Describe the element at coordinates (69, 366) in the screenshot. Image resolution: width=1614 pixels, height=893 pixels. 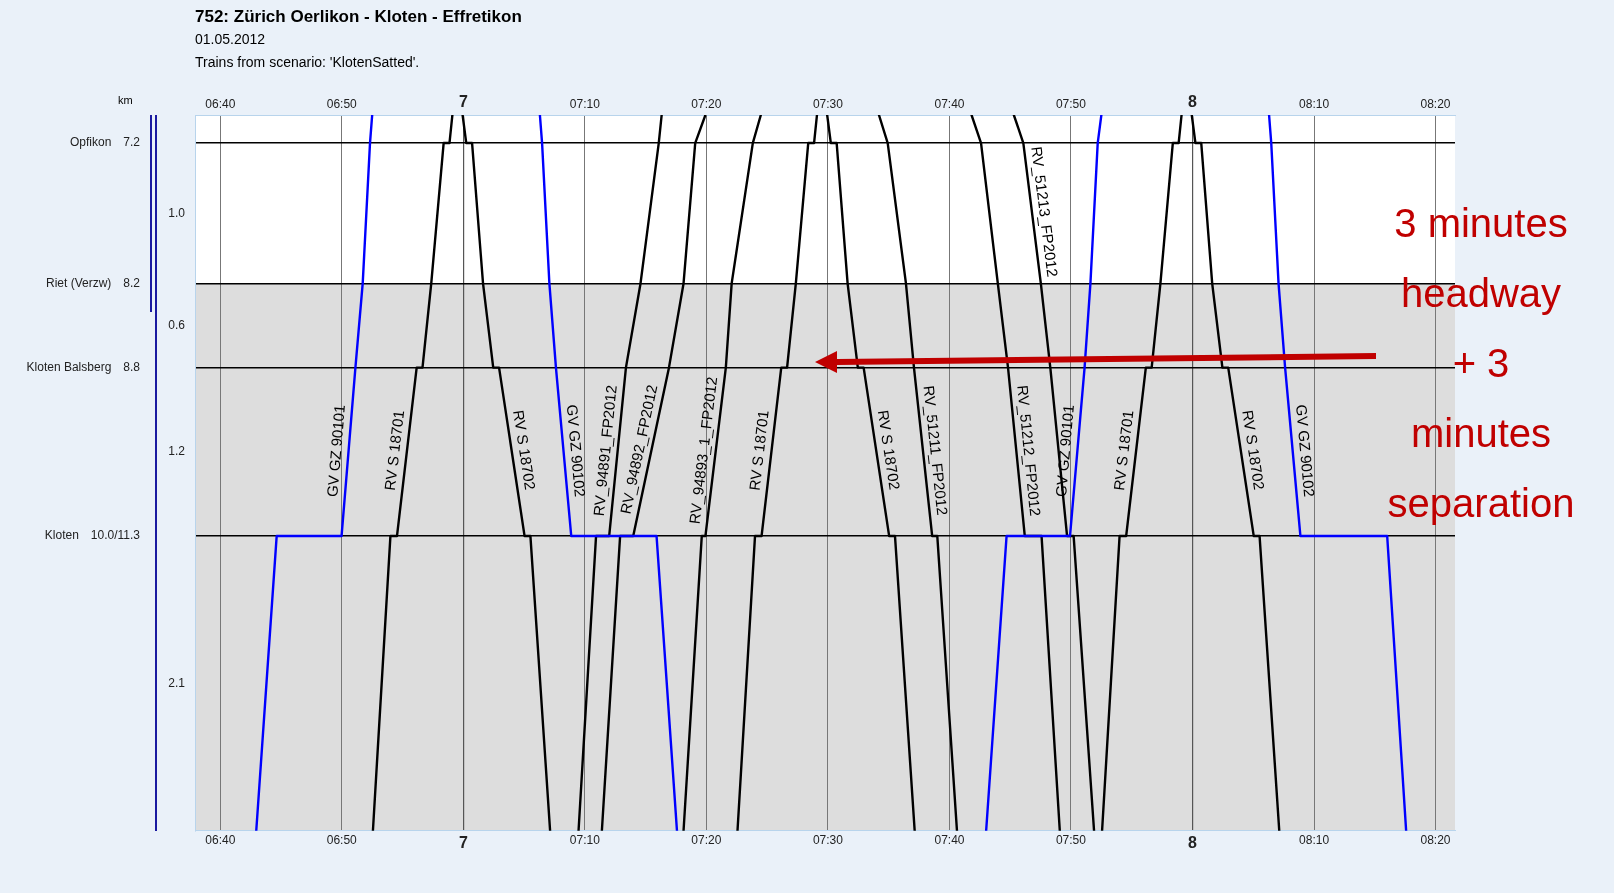
I see `text: Kloten Balsberg` at that location.